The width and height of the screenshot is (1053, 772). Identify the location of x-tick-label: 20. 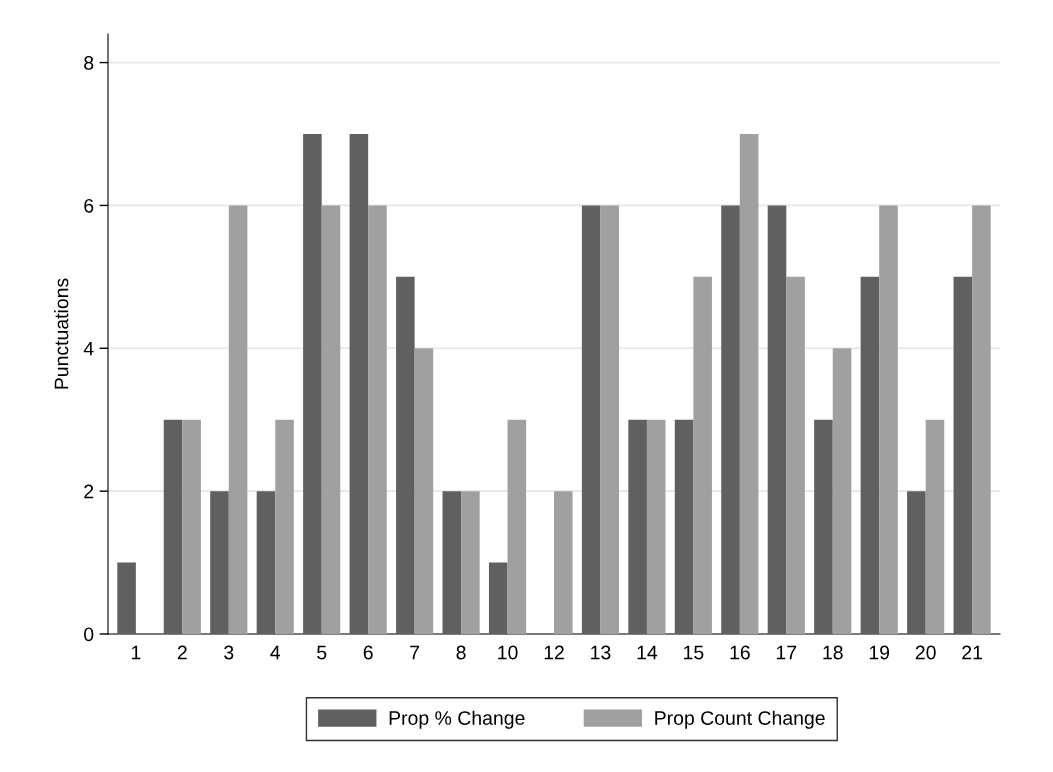
(925, 652).